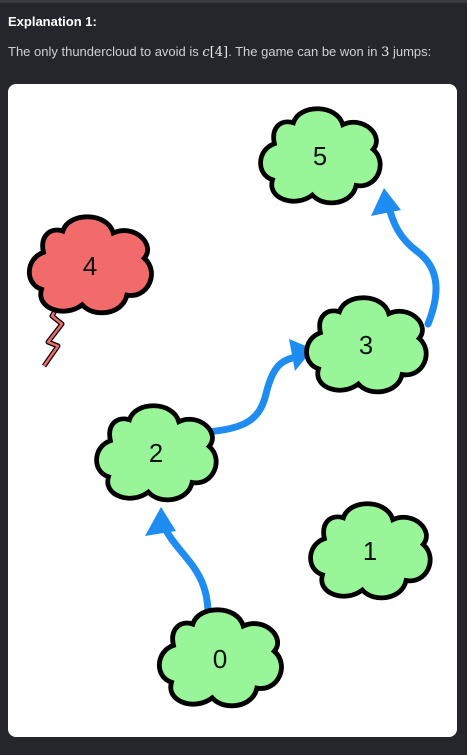 The width and height of the screenshot is (467, 755). I want to click on cloud-label: 1, so click(370, 552).